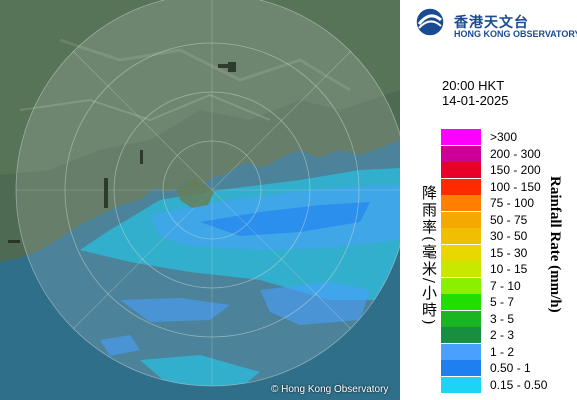 The height and width of the screenshot is (400, 577). I want to click on legend-label: 2 - 3, so click(502, 335).